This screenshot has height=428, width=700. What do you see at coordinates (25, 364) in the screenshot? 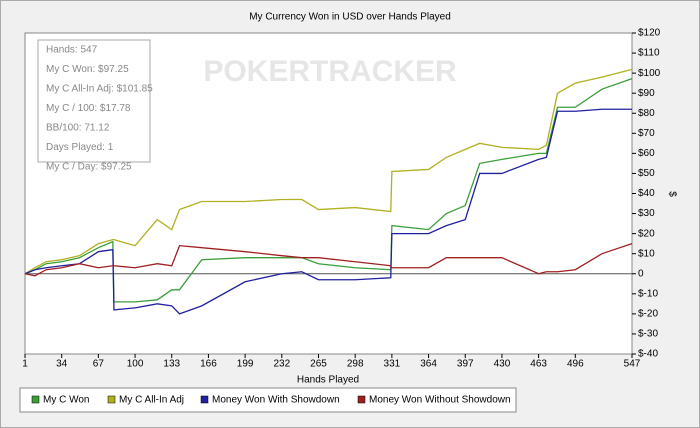
I see `x-tick-label: 1` at bounding box center [25, 364].